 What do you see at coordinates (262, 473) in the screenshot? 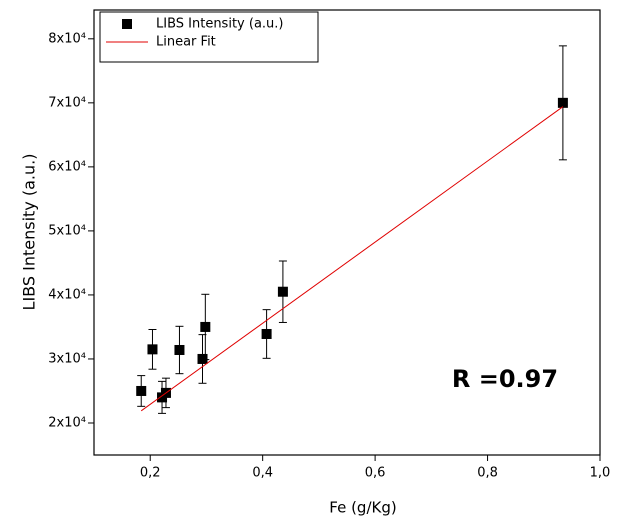
I see `x-tick-label: 0,4` at bounding box center [262, 473].